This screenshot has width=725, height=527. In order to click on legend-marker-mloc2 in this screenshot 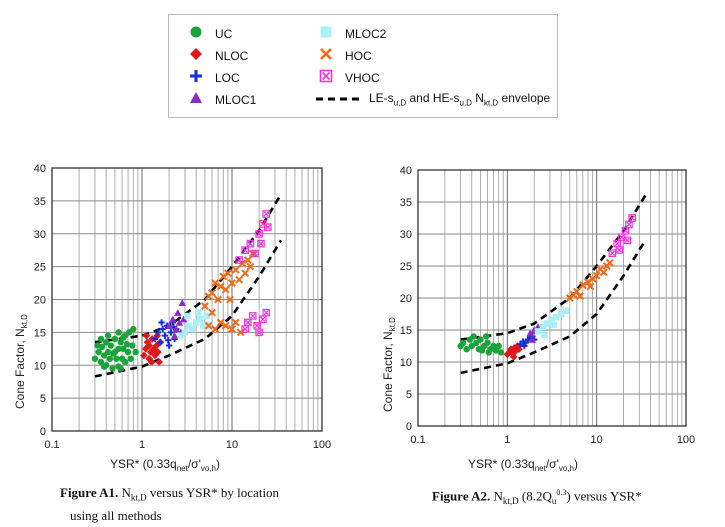, I will do `click(326, 33)`.